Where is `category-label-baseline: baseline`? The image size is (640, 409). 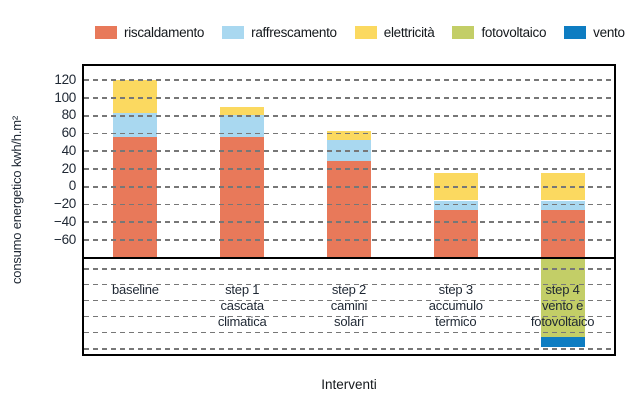
category-label-baseline: baseline is located at coordinates (135, 290).